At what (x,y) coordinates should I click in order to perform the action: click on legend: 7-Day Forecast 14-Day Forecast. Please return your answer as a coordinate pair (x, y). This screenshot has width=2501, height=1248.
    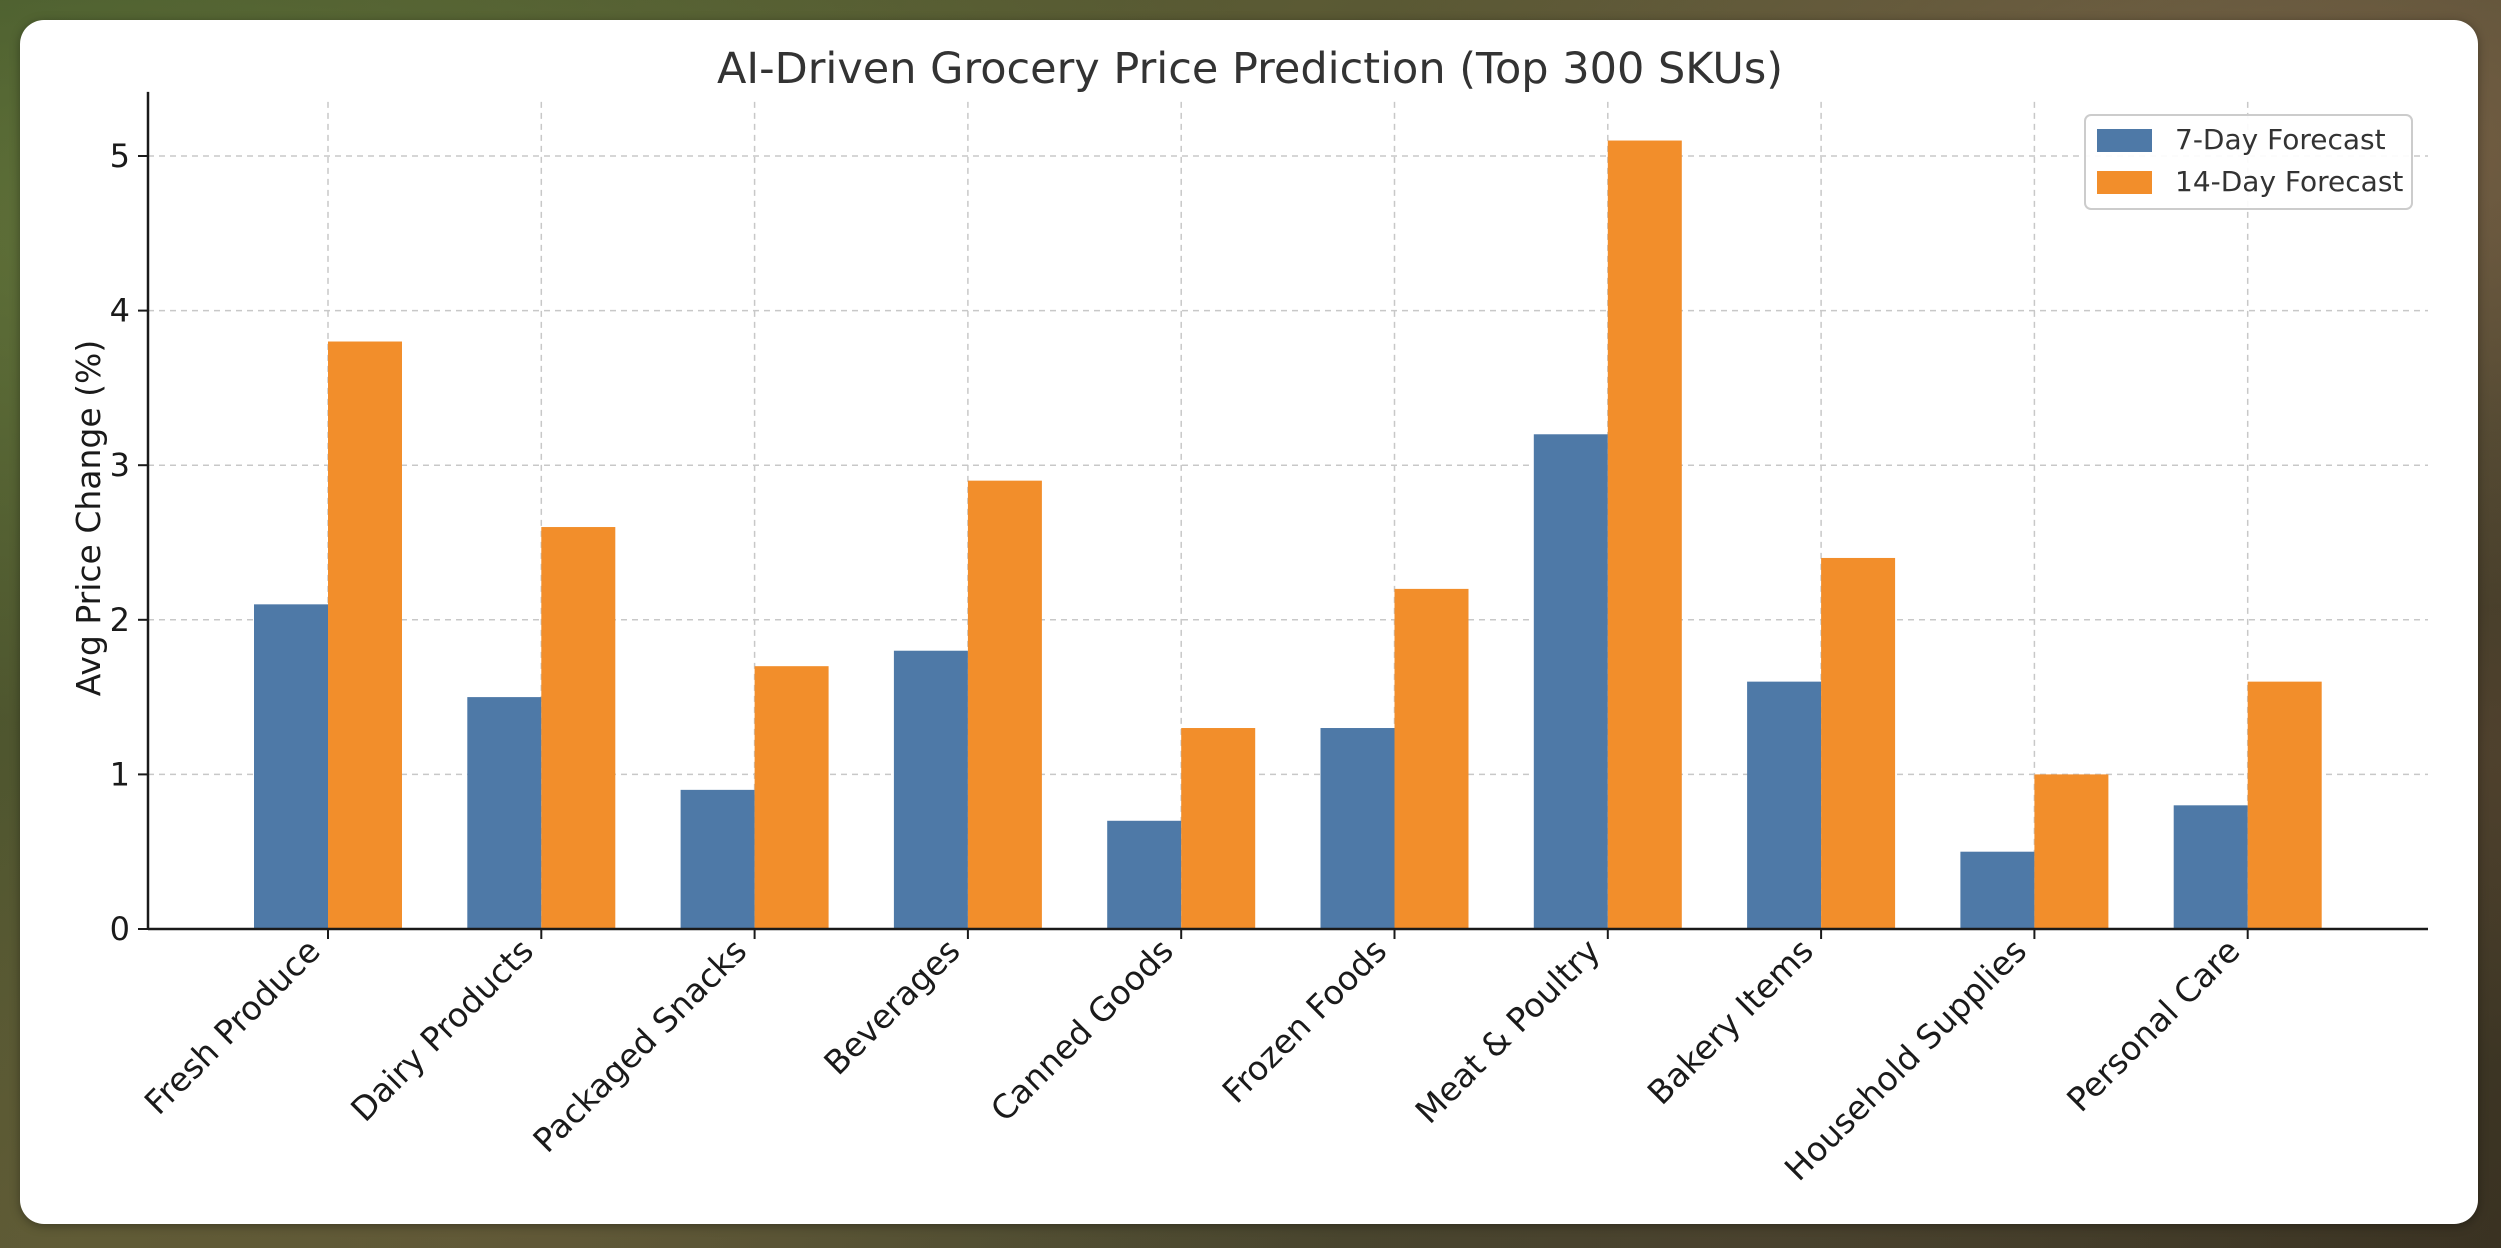
    Looking at the image, I should click on (2248, 162).